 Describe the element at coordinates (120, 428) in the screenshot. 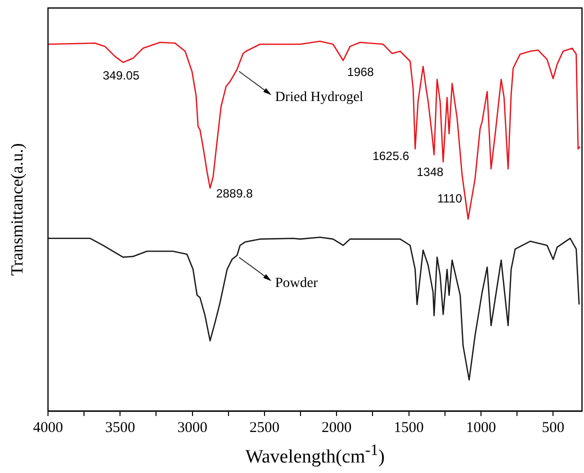

I see `x-tick-label: 3500` at that location.